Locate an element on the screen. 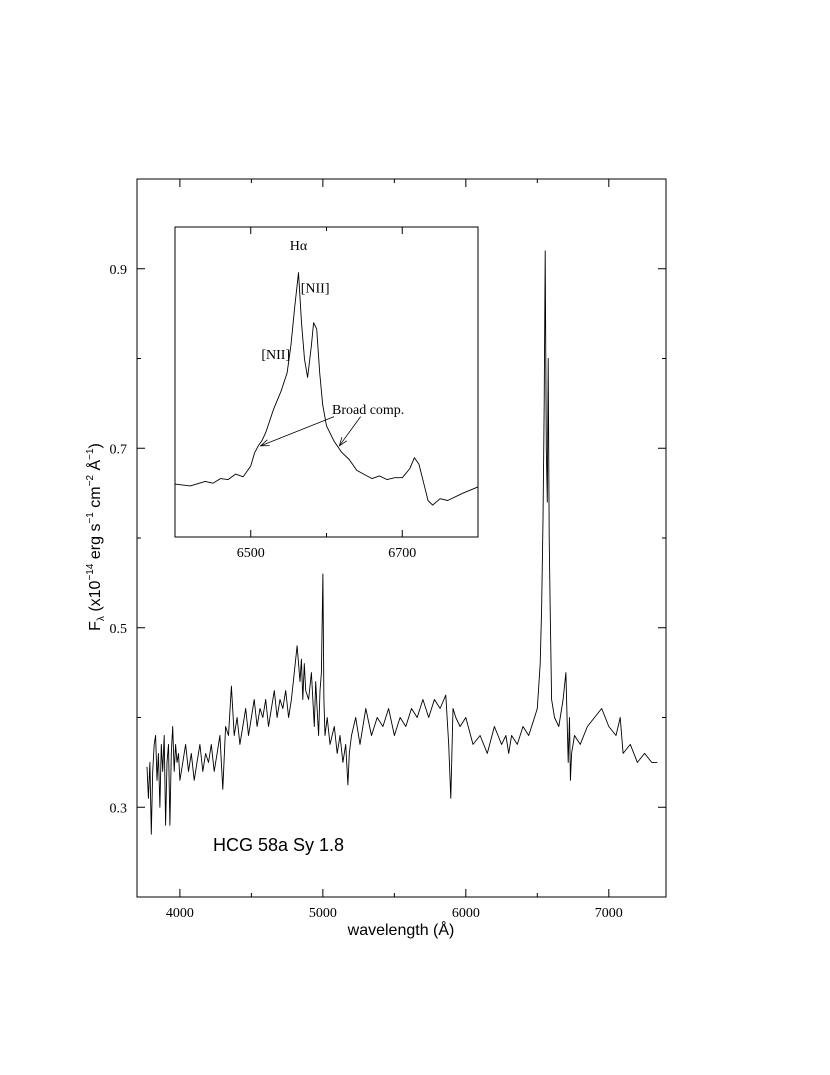 Image resolution: width=830 pixels, height=1075 pixels. y-tick-label: 0.5 is located at coordinates (119, 629).